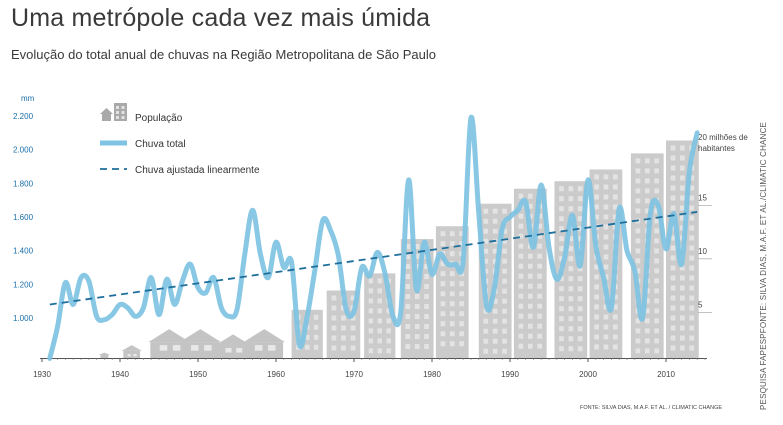  I want to click on y-tick-label: 1.200, so click(23, 284).